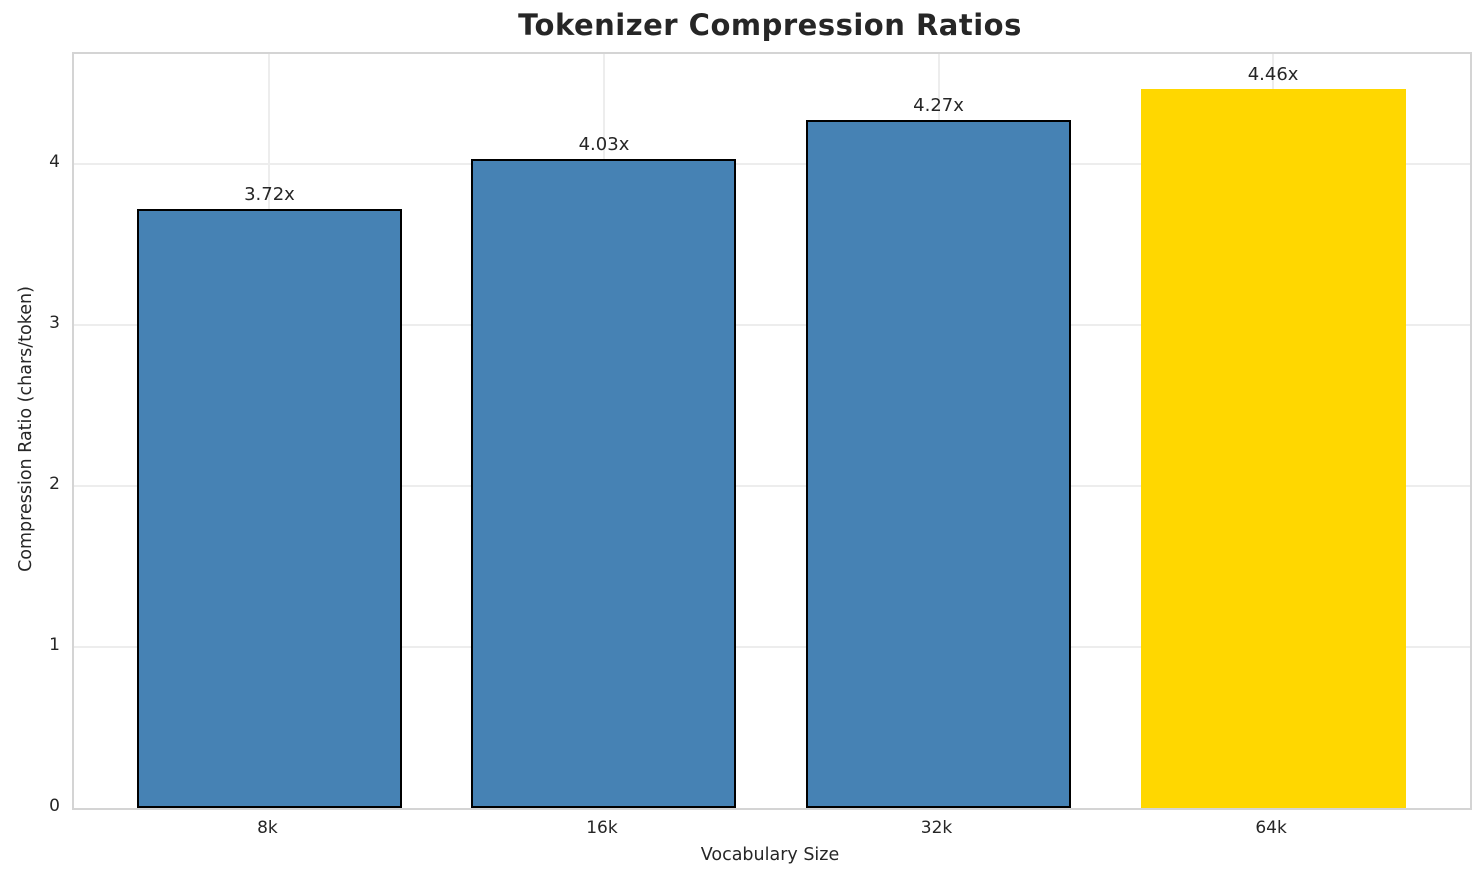 The image size is (1483, 885). What do you see at coordinates (1271, 828) in the screenshot?
I see `x-tick-label-64k: 64k` at bounding box center [1271, 828].